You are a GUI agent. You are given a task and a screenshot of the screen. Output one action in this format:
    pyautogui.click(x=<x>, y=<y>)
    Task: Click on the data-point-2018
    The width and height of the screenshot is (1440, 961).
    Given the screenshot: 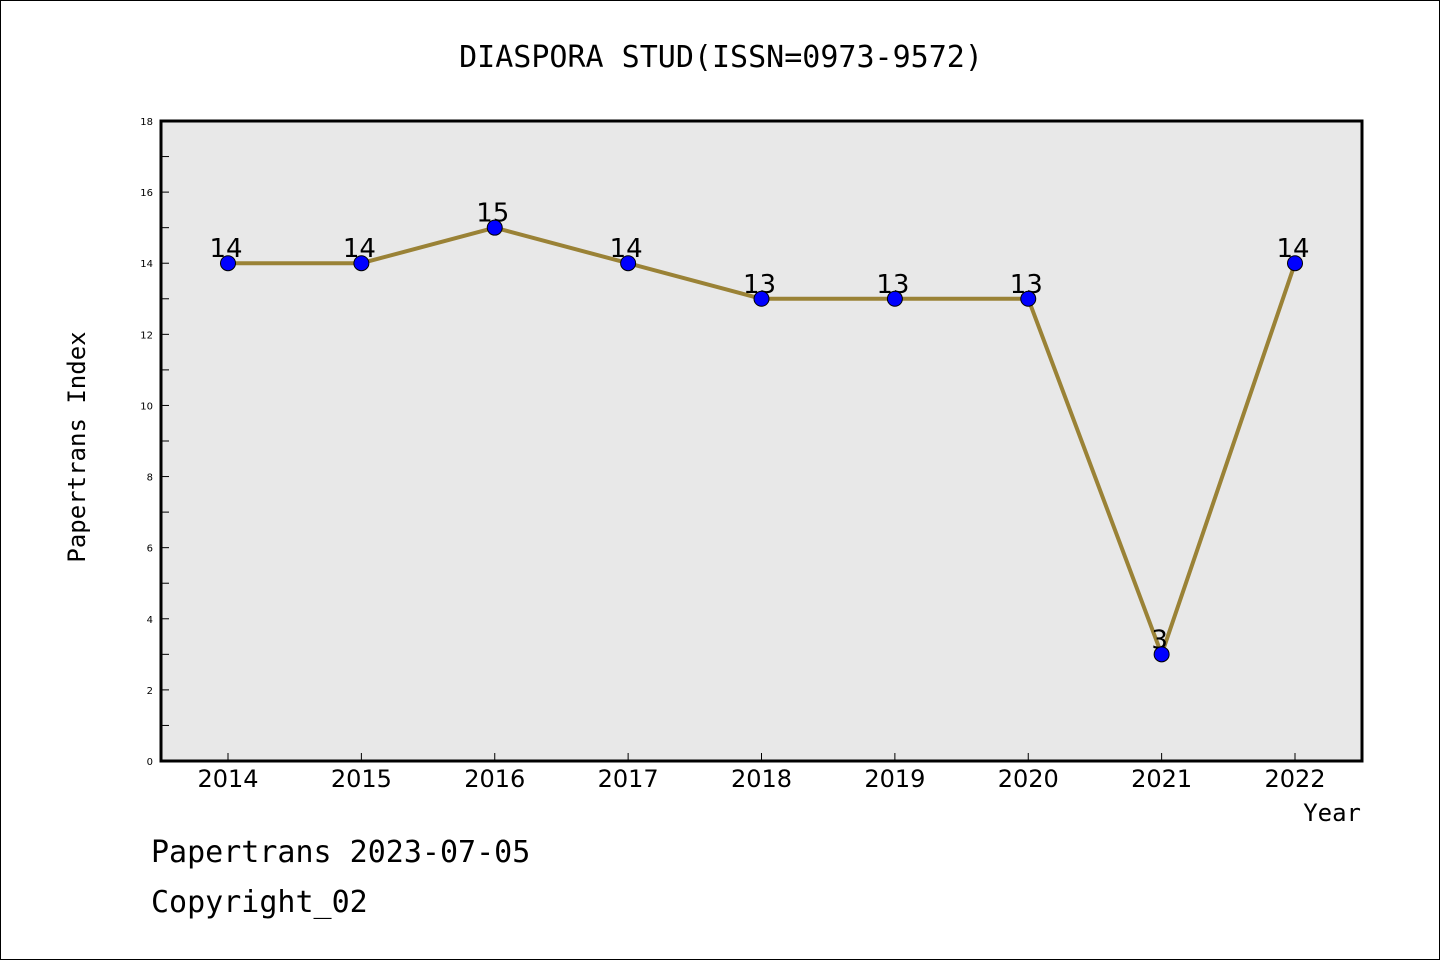 What is the action you would take?
    pyautogui.click(x=761, y=298)
    